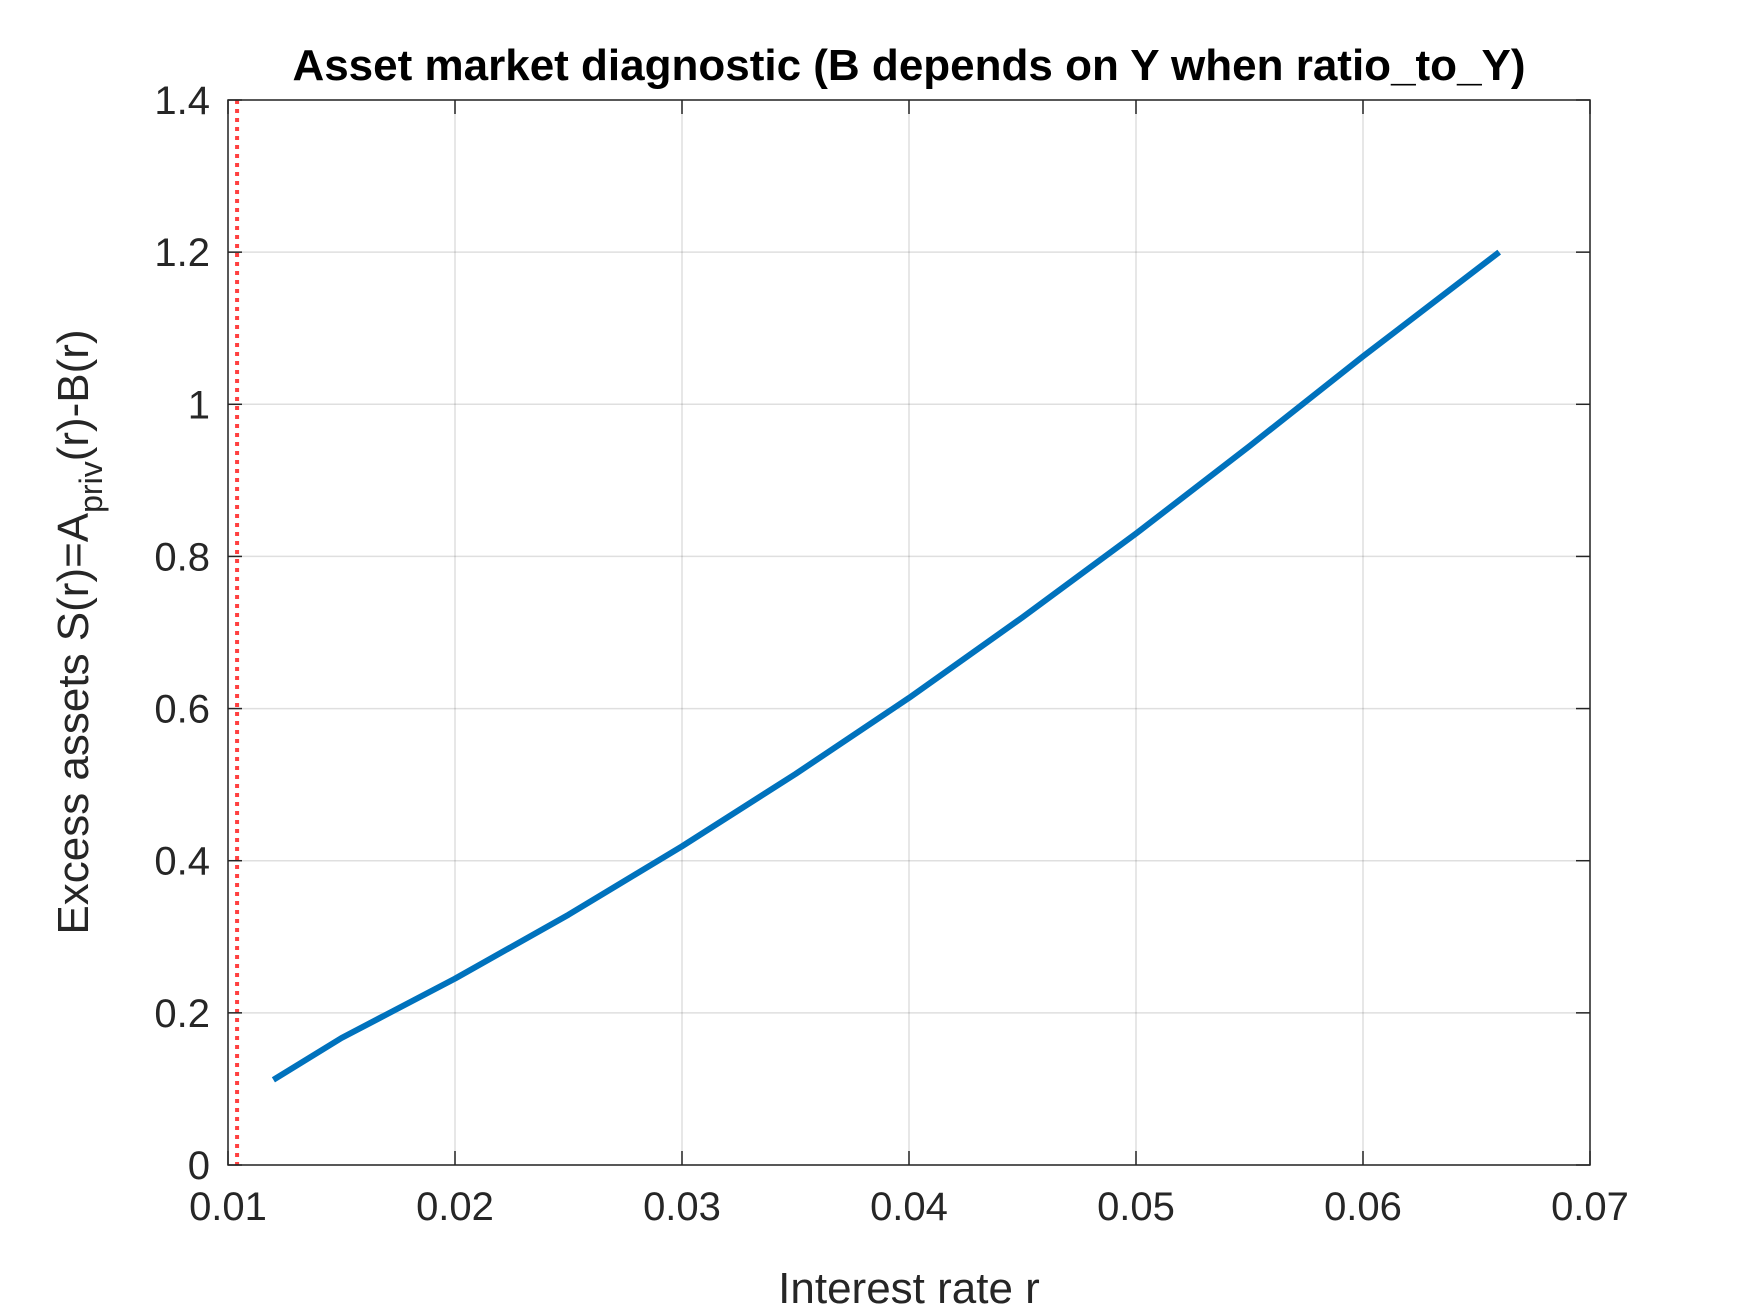 The width and height of the screenshot is (1750, 1313). I want to click on x-tick-label: 0.05, so click(1136, 1207).